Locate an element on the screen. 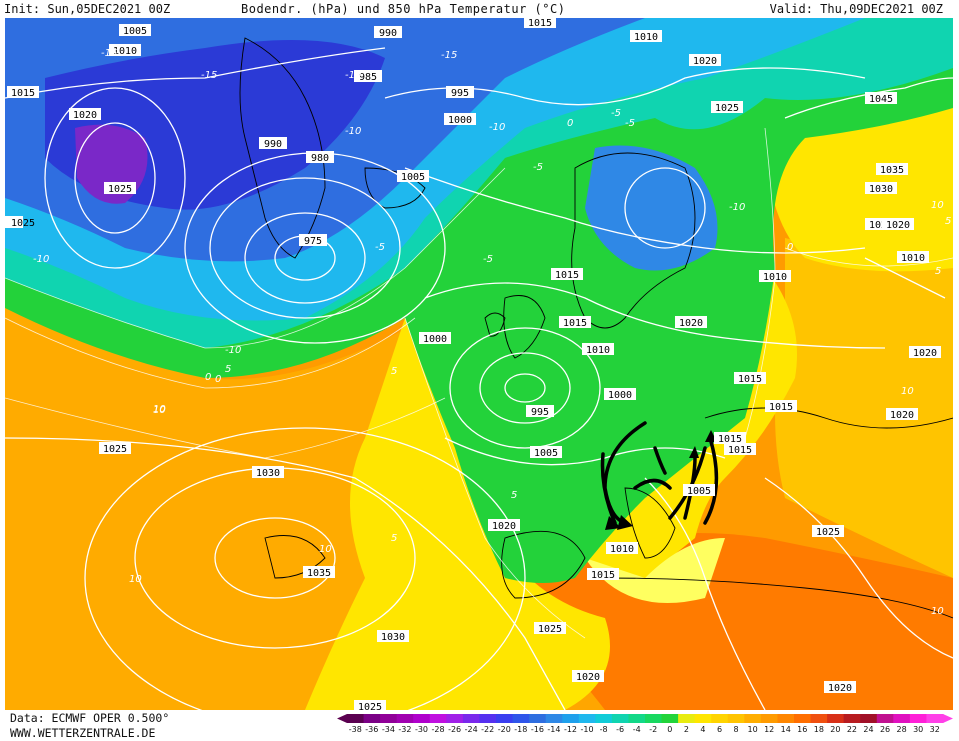 The height and width of the screenshot is (741, 959). colorbar-tick-label: 12 is located at coordinates (769, 729).